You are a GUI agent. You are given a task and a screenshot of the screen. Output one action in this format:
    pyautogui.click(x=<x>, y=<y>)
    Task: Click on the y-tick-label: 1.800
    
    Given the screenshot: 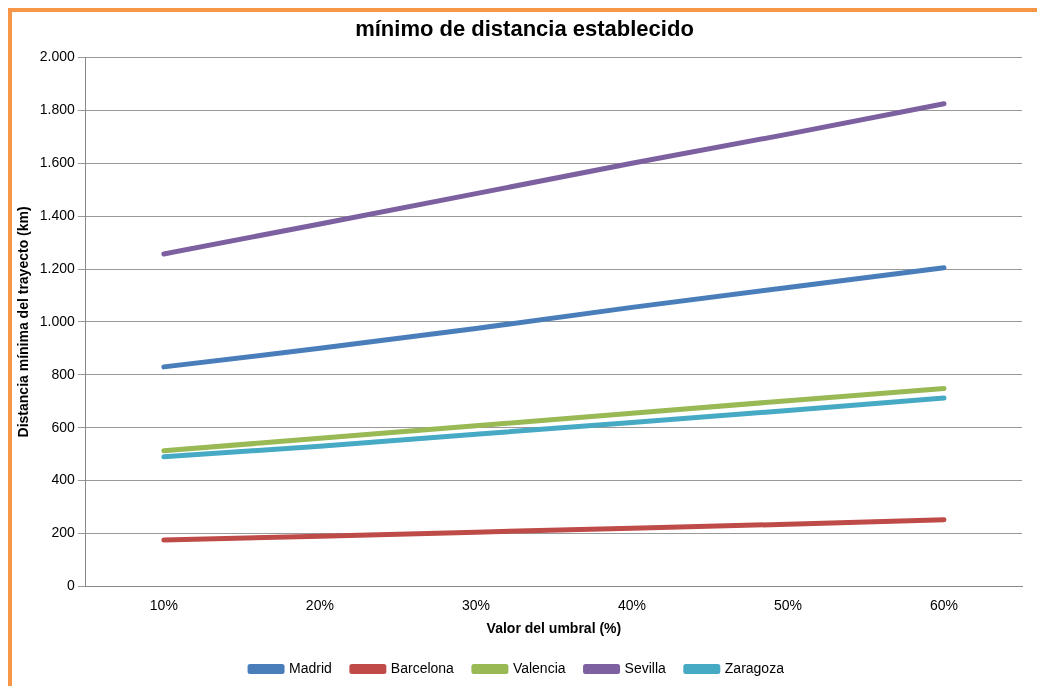 What is the action you would take?
    pyautogui.click(x=57, y=109)
    